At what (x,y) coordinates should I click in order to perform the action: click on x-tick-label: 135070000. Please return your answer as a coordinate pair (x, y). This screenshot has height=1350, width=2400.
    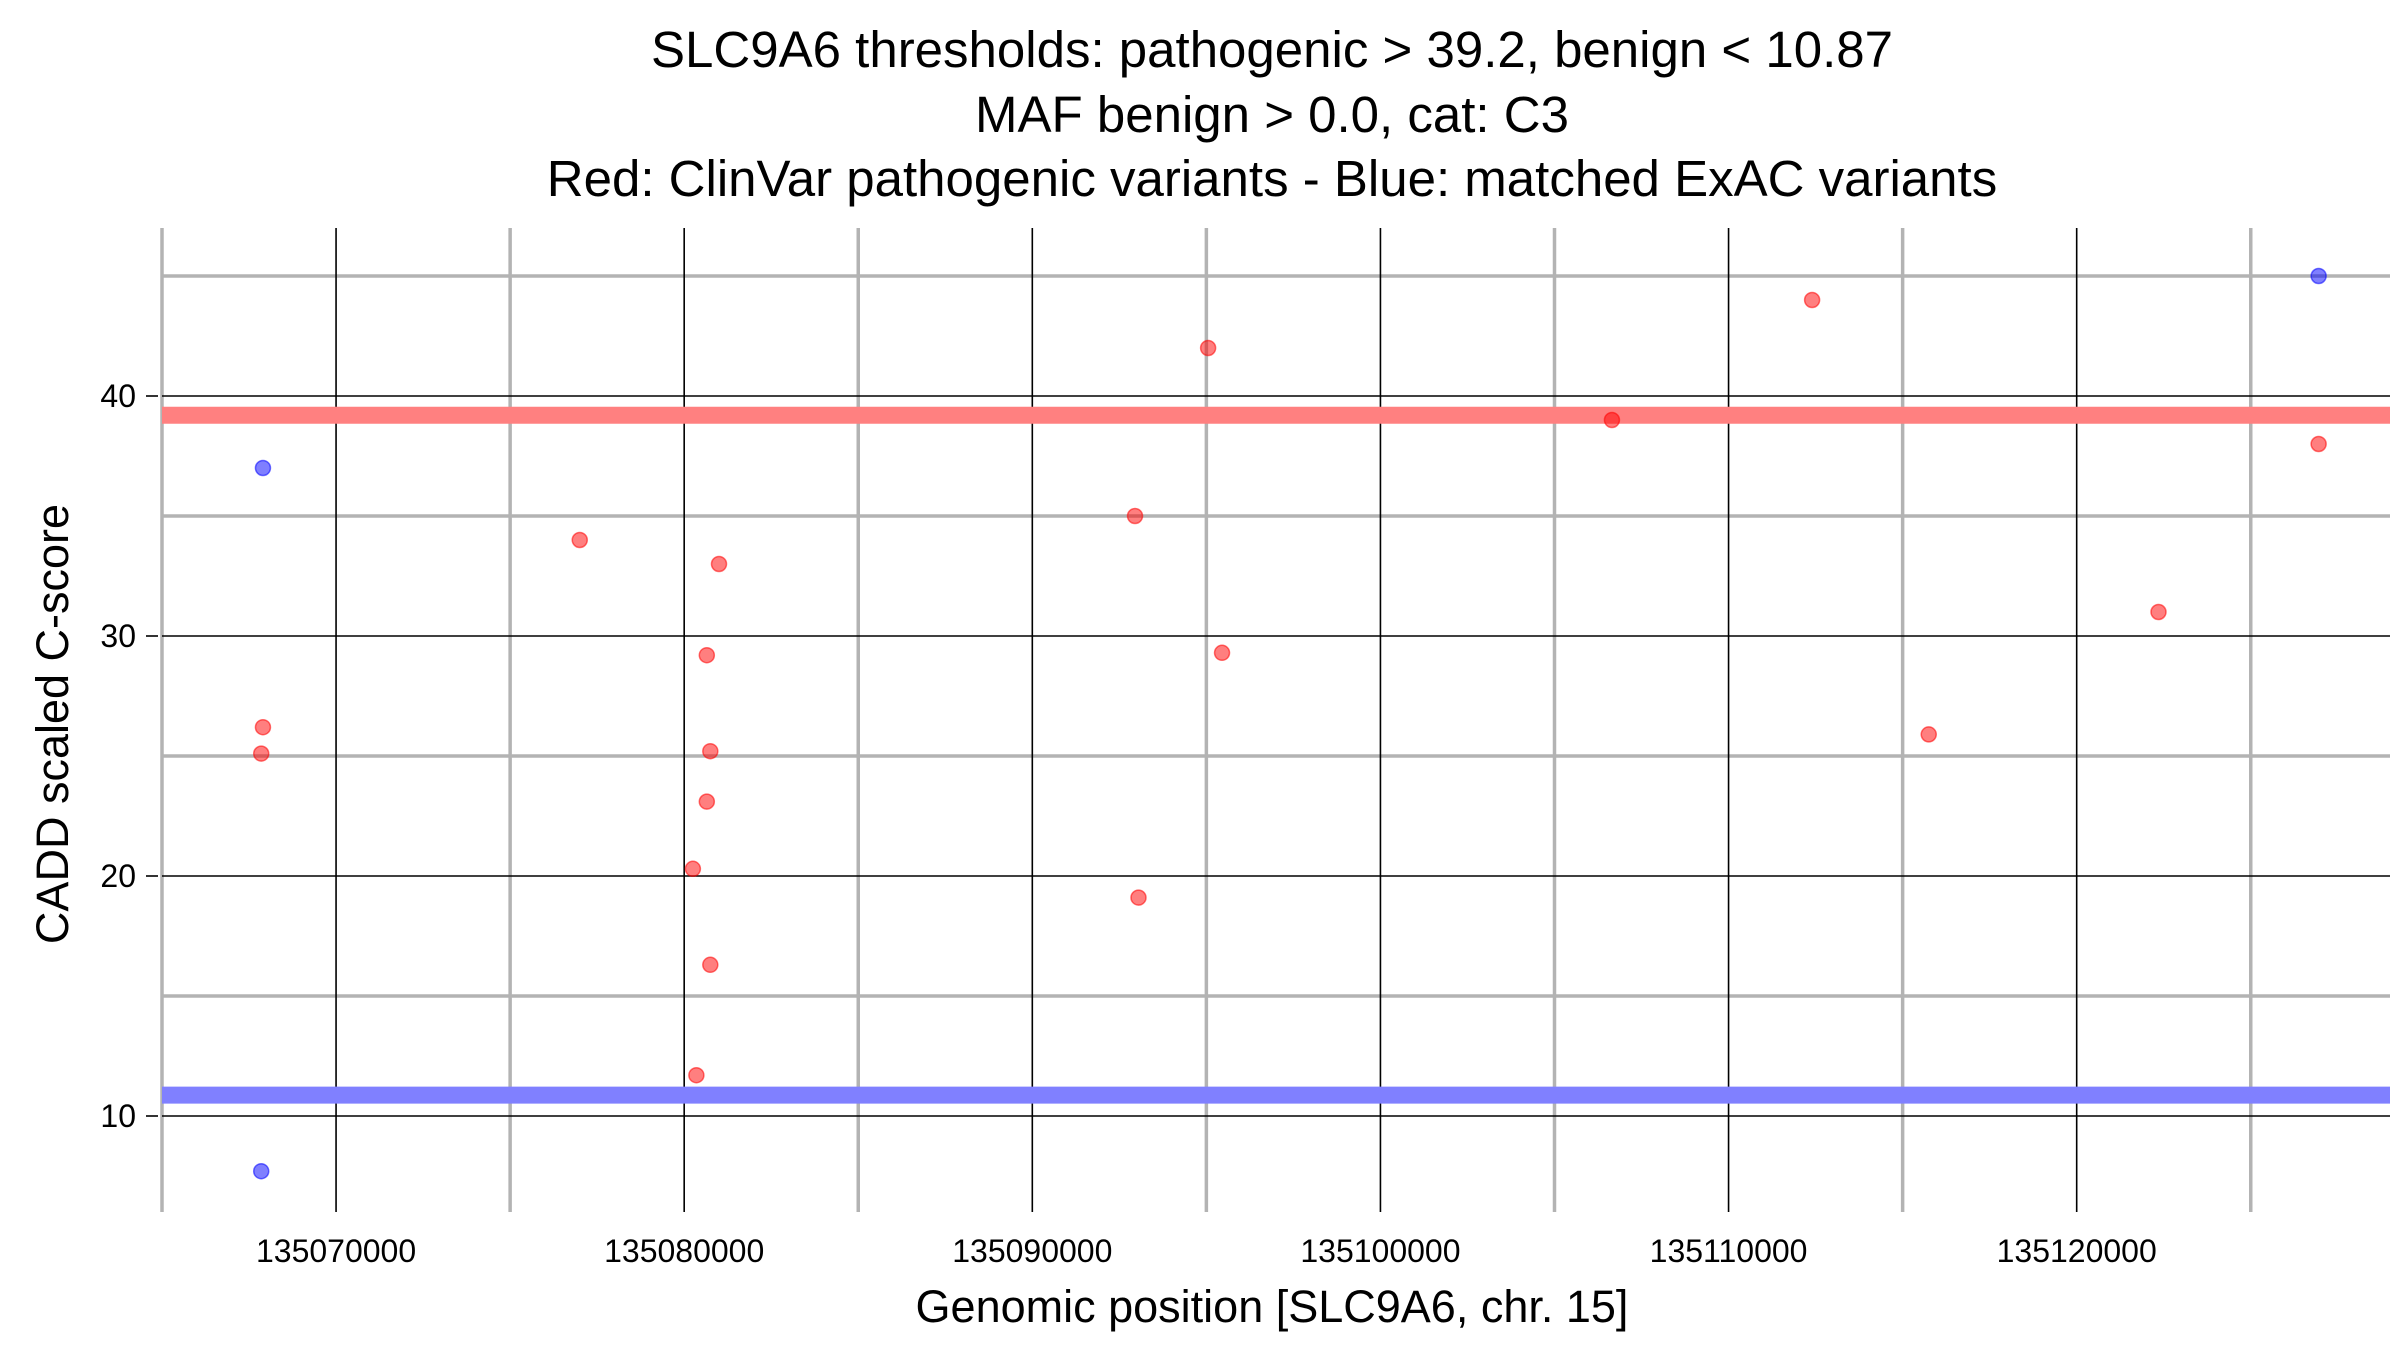
    Looking at the image, I should click on (336, 1251).